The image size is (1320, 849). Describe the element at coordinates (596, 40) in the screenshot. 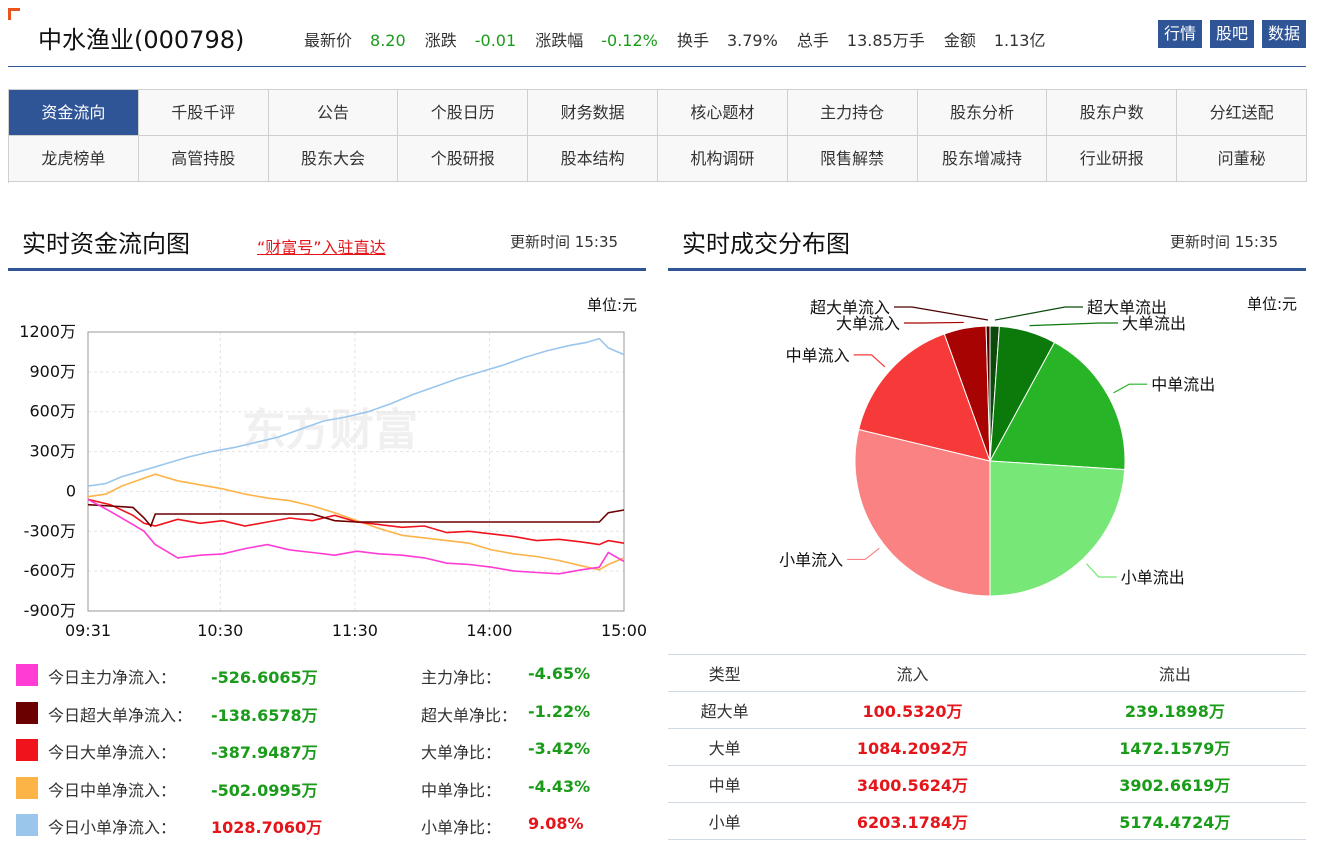

I see `quote-change-pct: 涨跌幅 -0.12%` at that location.